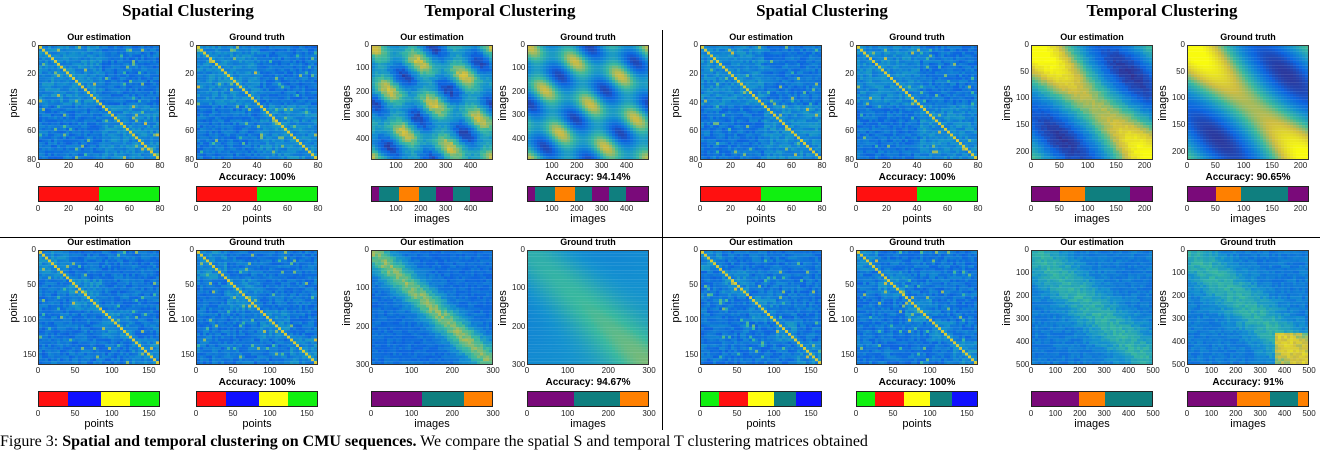 Image resolution: width=1320 pixels, height=450 pixels. Describe the element at coordinates (1253, 399) in the screenshot. I see `b4-gt-segment` at that location.